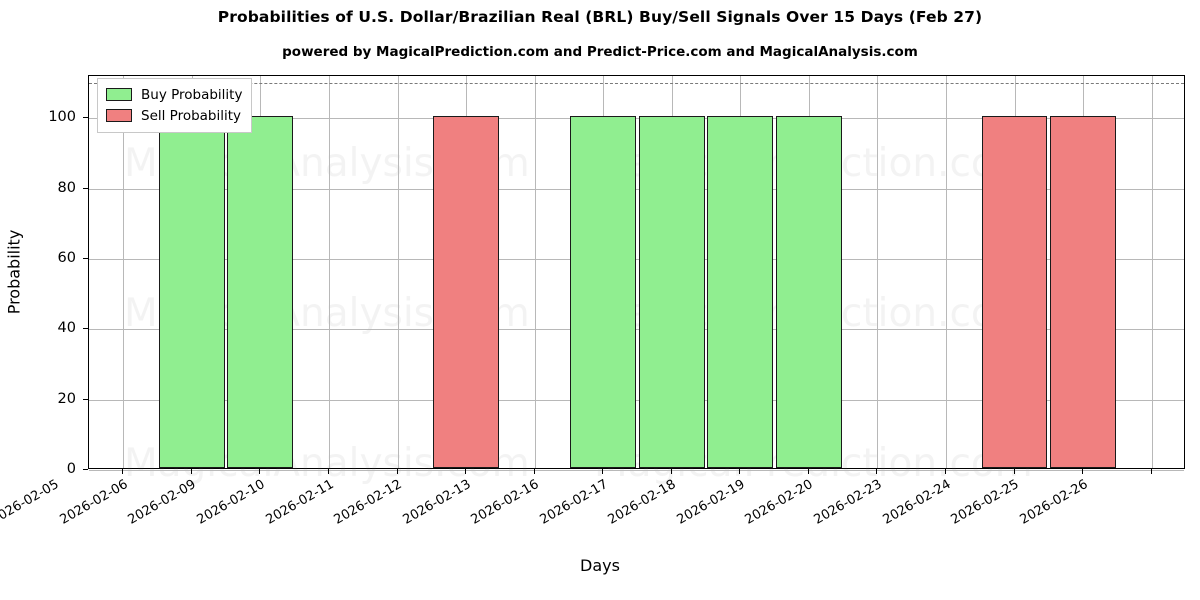 The height and width of the screenshot is (600, 1200). Describe the element at coordinates (231, 502) in the screenshot. I see `x-tick-label: 2026-02-10` at that location.